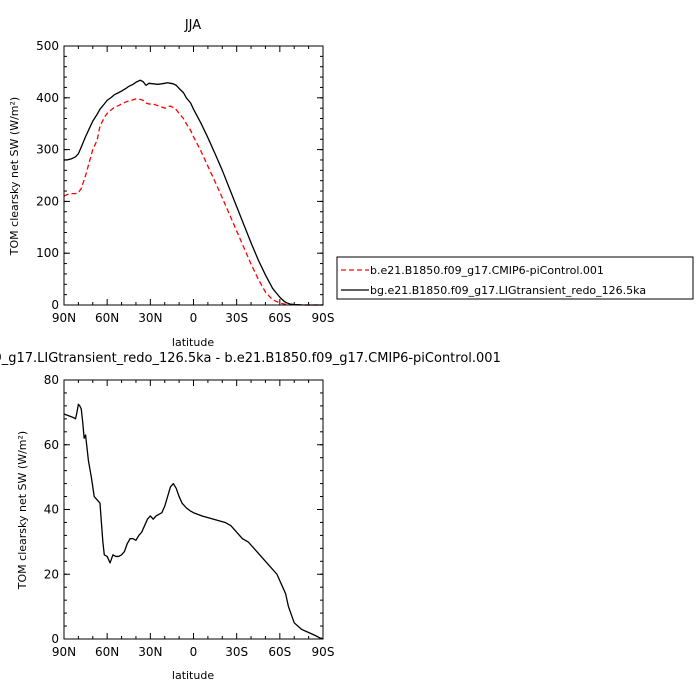 The width and height of the screenshot is (700, 700). Describe the element at coordinates (193, 675) in the screenshot. I see `chart-2-x-axis-label: latitude` at that location.